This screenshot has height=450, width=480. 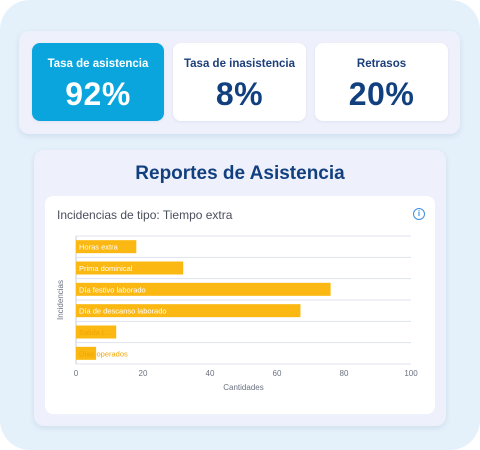 I want to click on x-tick-label: 80, so click(x=344, y=373).